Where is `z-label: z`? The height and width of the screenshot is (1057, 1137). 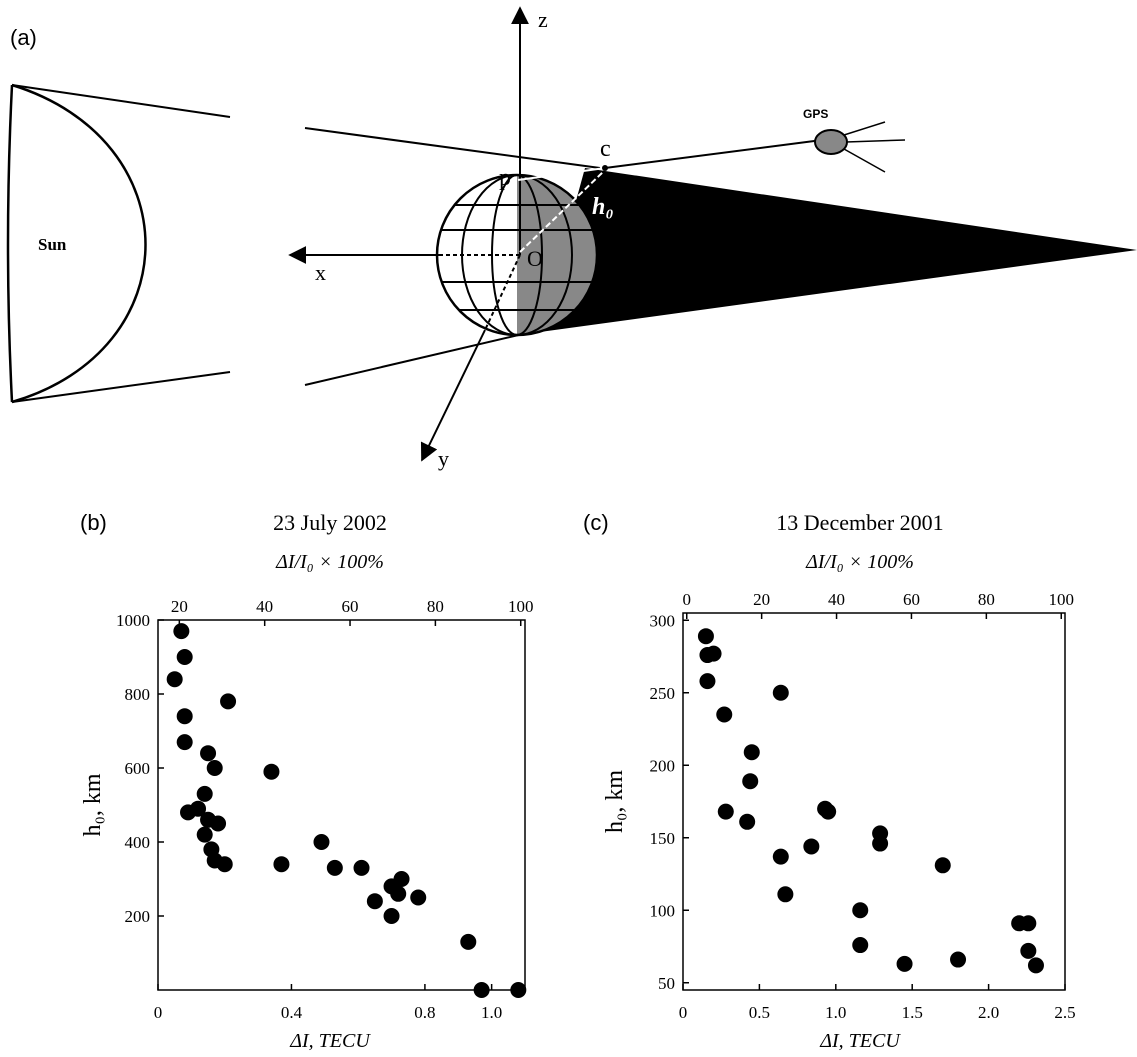 z-label: z is located at coordinates (543, 19).